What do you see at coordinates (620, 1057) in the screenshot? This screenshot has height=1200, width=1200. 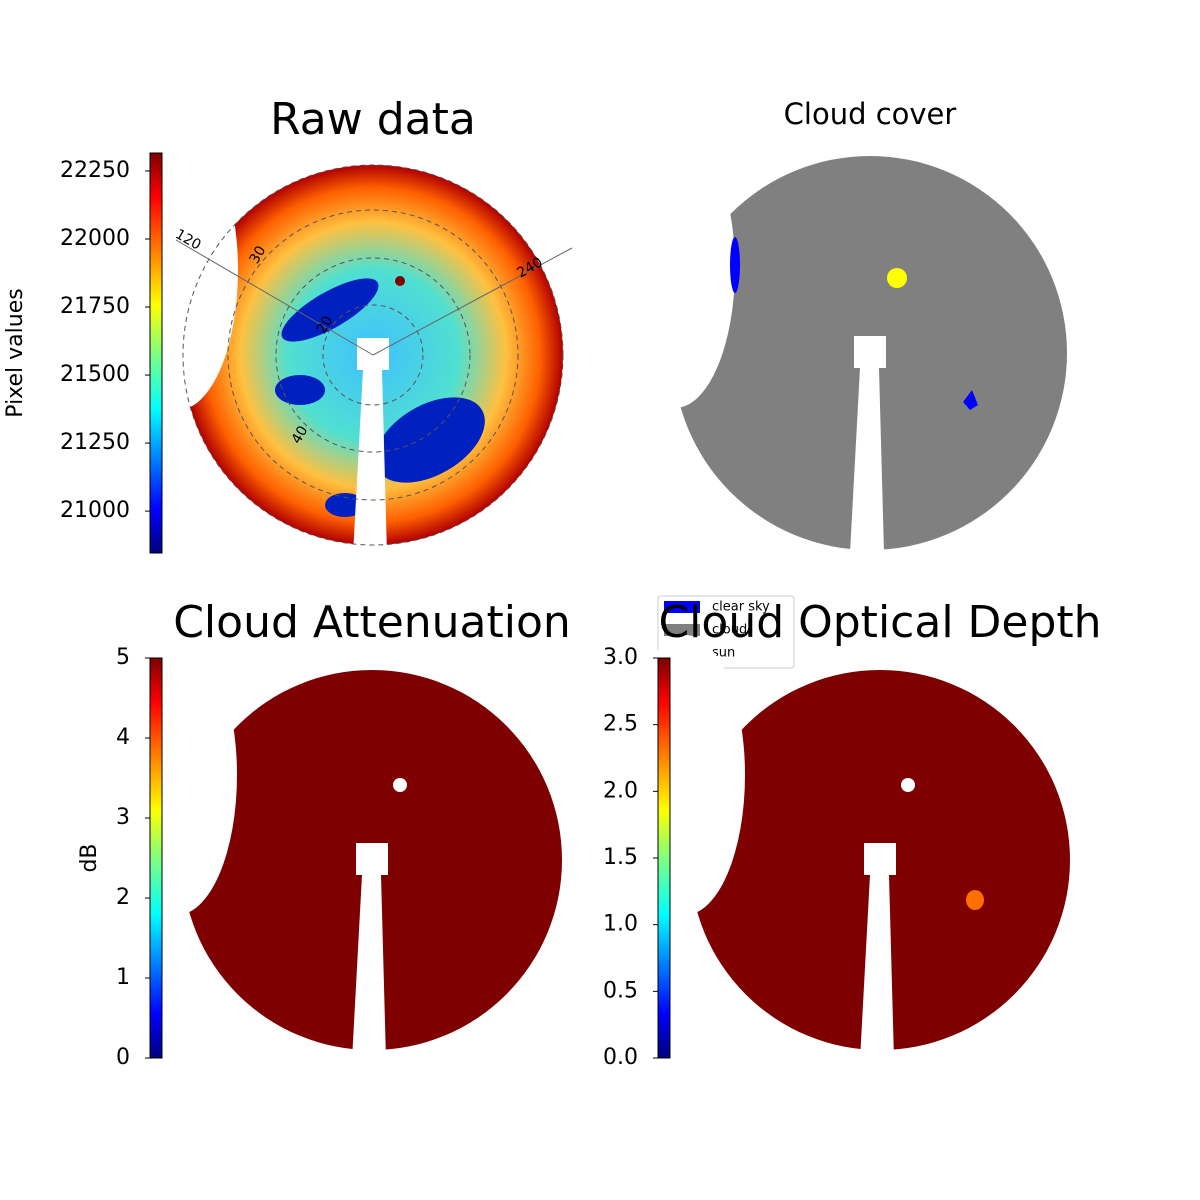 I see `colorbar-tick-label: 0.0` at bounding box center [620, 1057].